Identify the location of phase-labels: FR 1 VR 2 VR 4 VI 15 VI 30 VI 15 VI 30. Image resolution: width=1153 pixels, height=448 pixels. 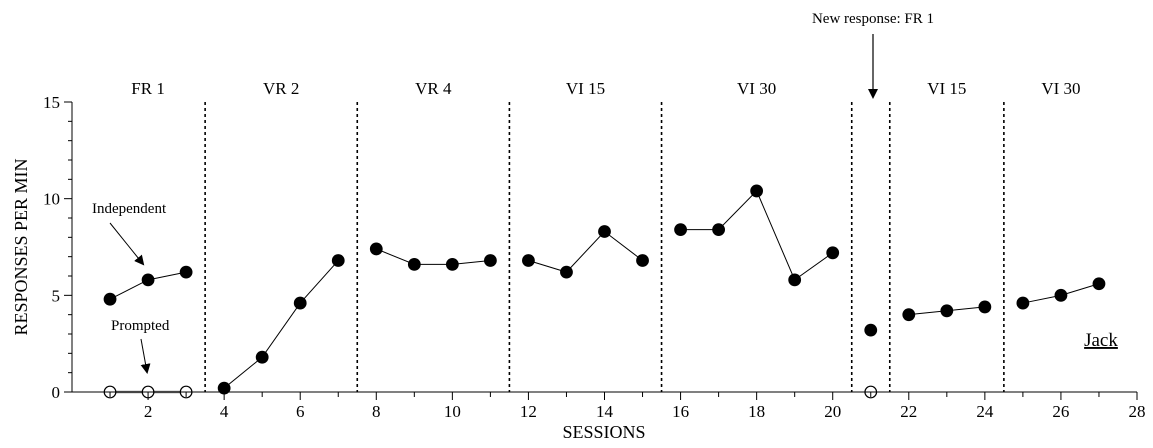
(605, 88).